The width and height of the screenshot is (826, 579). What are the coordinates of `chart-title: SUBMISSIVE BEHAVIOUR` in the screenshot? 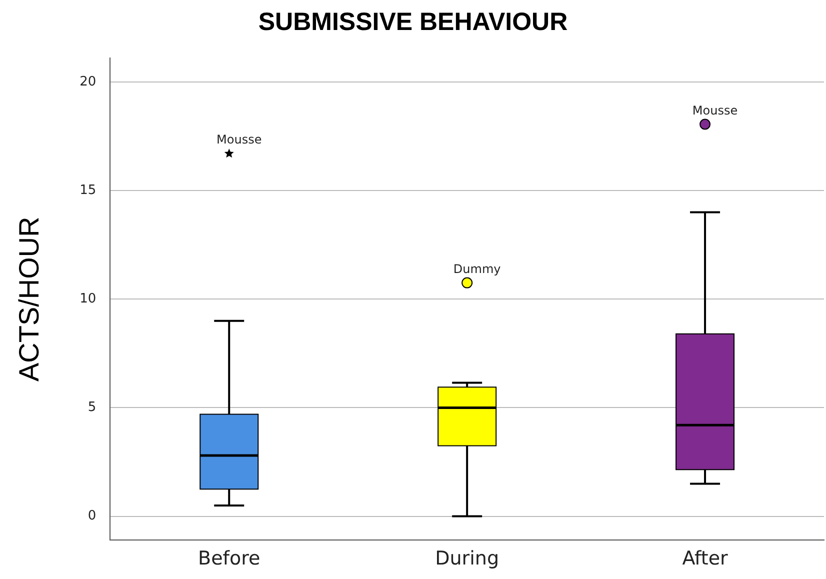 It's located at (413, 22).